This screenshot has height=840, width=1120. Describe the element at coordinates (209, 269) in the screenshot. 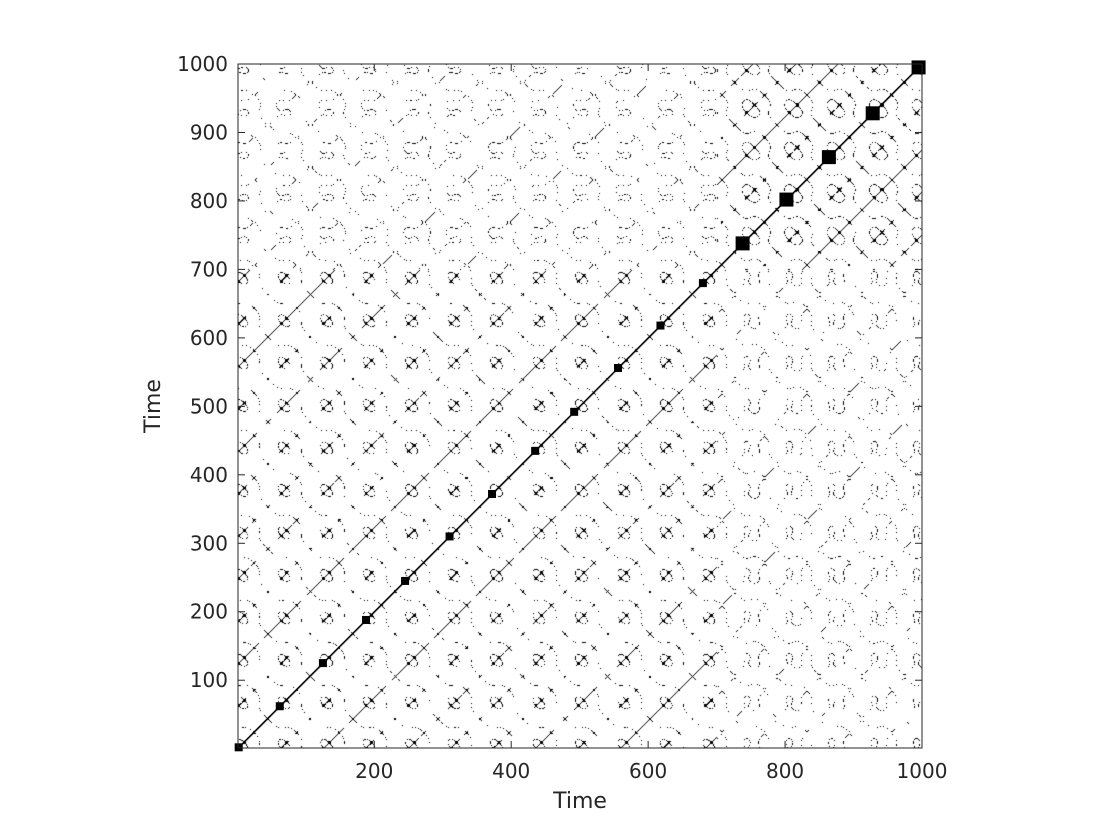

I see `y-tick-label: 700` at that location.